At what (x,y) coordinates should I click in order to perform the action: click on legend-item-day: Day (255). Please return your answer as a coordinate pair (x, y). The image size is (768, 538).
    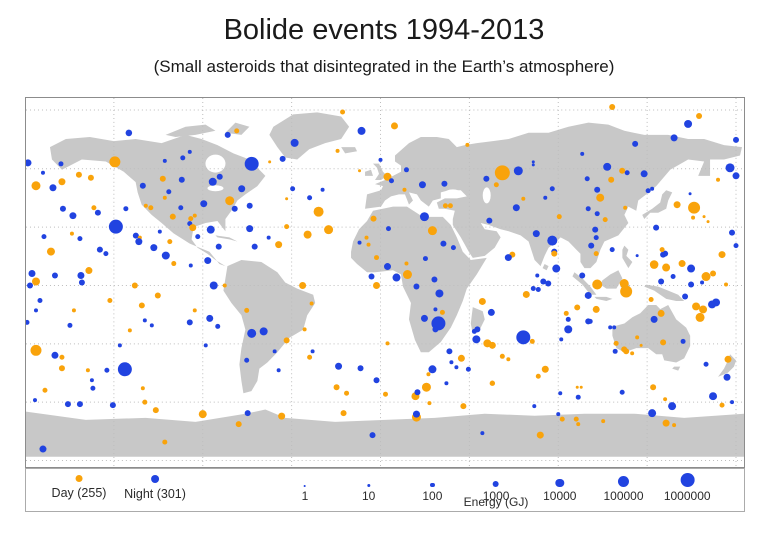
    Looking at the image, I should click on (79, 485).